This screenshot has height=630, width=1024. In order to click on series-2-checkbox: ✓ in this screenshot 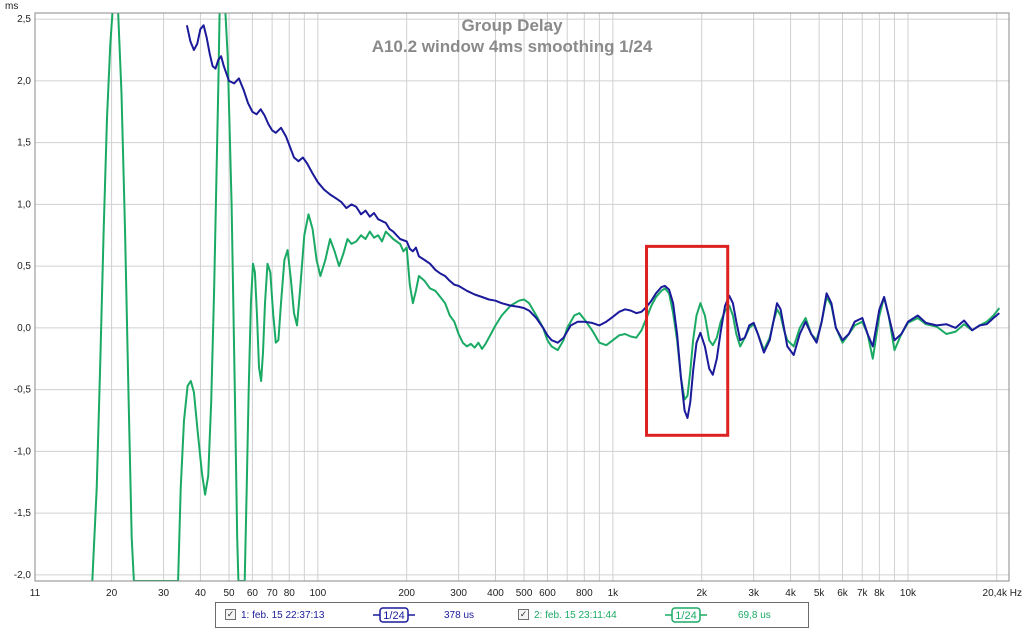, I will do `click(523, 614)`.